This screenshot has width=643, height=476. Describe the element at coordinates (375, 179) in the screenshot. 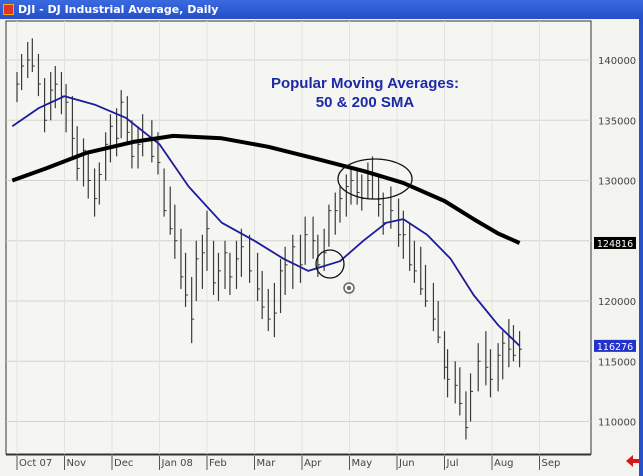

I see `crossover-highlight-ellipse` at that location.